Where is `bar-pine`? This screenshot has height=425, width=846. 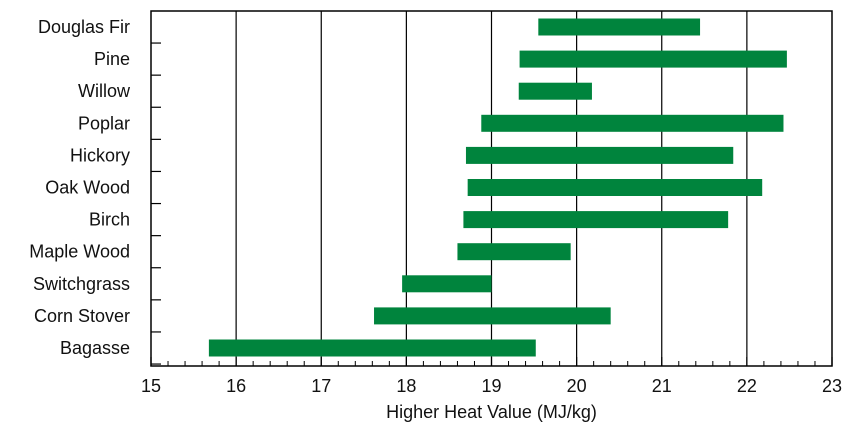
bar-pine is located at coordinates (653, 59).